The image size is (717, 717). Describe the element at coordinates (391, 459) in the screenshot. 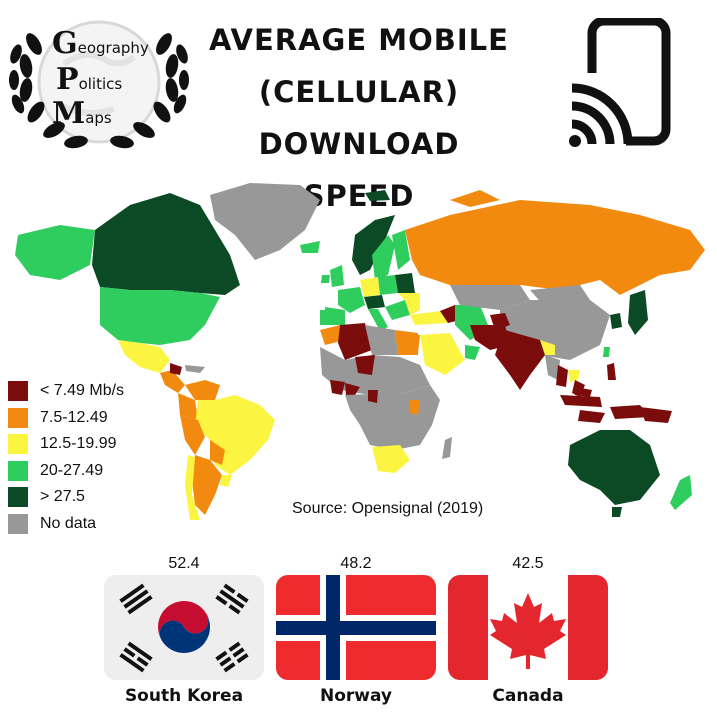

I see `region-south-africa` at that location.